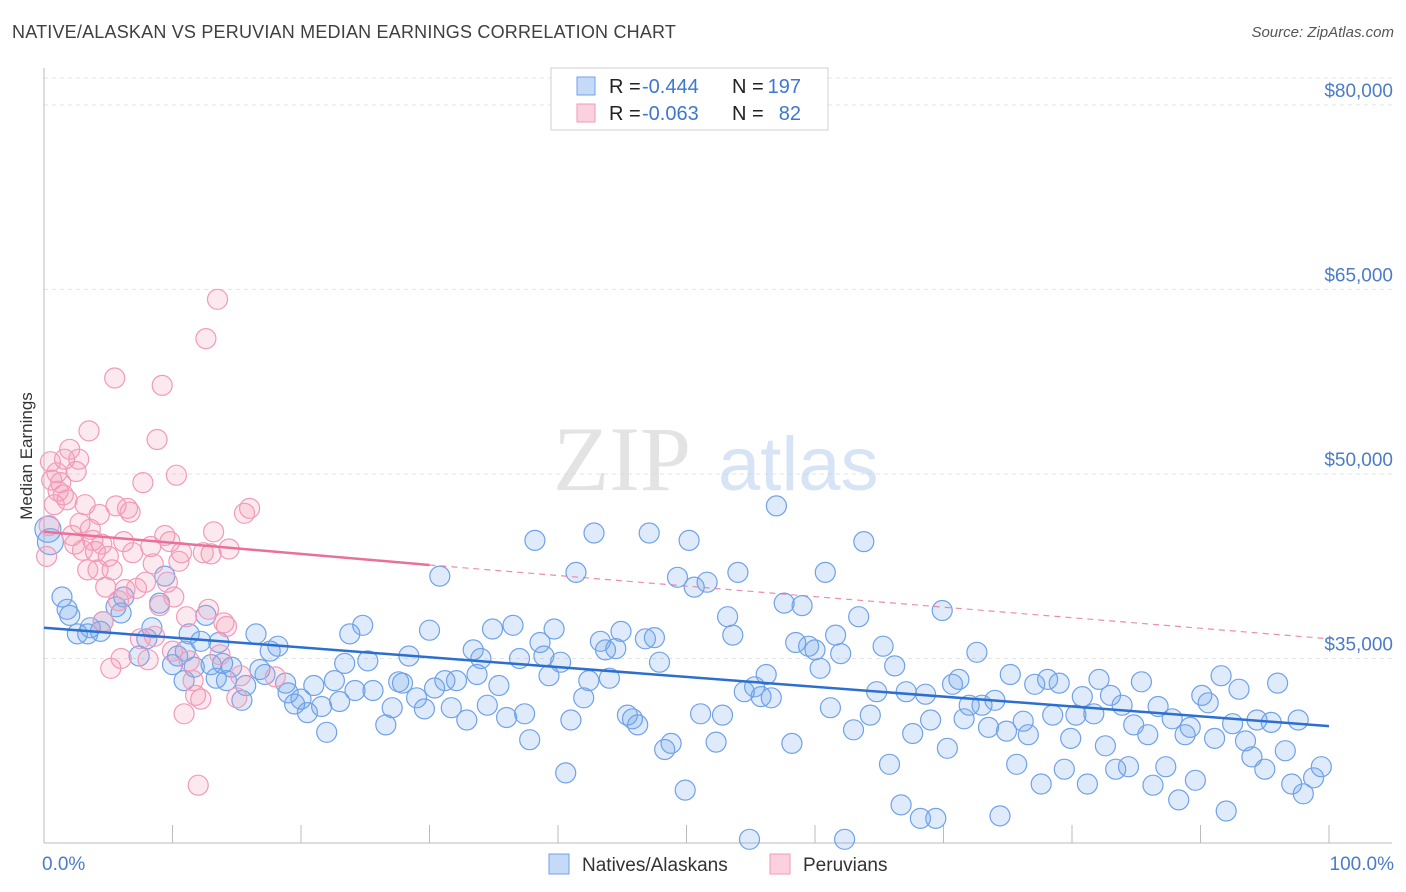 Image resolution: width=1406 pixels, height=892 pixels. I want to click on y-tick-label-2: $65,000, so click(1358, 275).